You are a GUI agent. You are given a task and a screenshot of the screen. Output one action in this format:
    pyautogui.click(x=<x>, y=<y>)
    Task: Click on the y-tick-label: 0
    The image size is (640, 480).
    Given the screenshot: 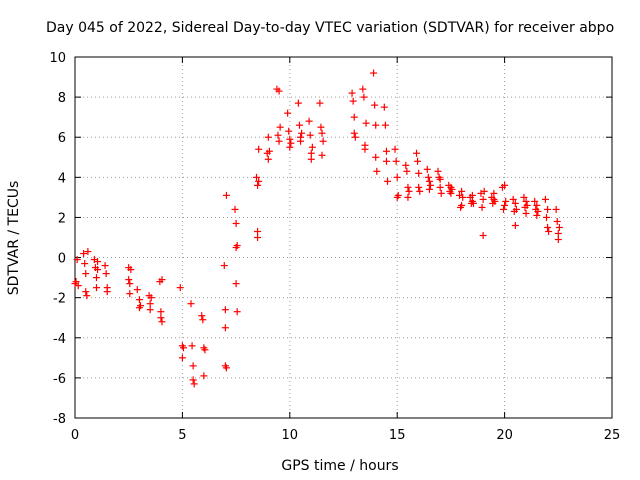 What is the action you would take?
    pyautogui.click(x=62, y=259)
    